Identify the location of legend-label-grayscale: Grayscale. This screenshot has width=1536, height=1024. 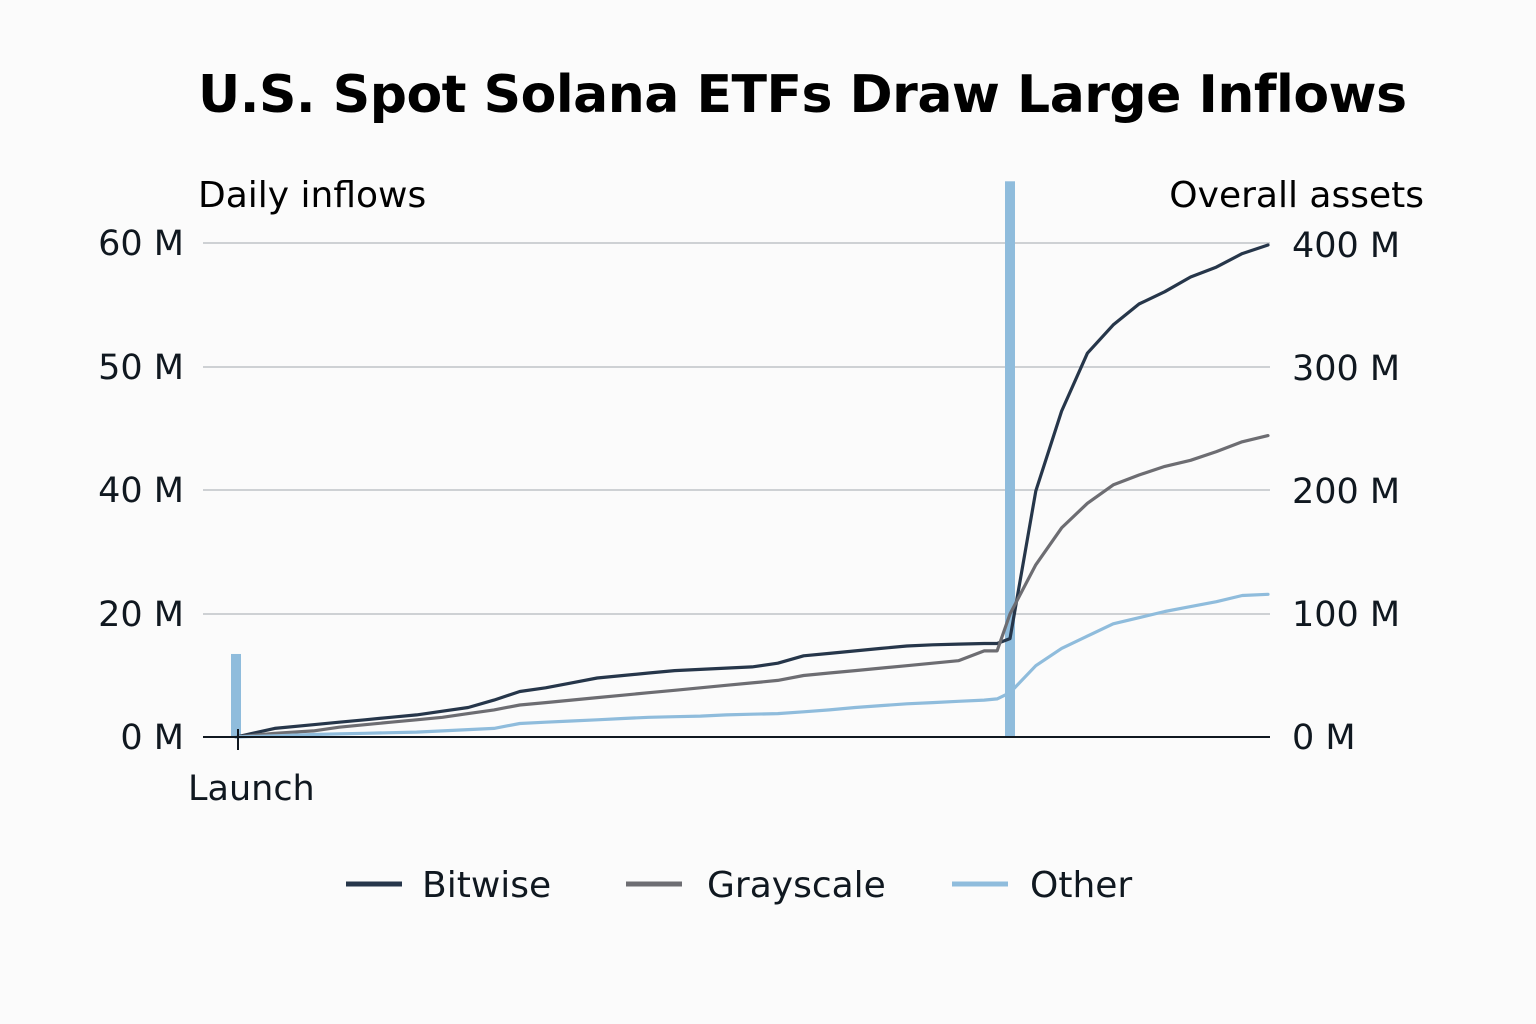
(796, 885).